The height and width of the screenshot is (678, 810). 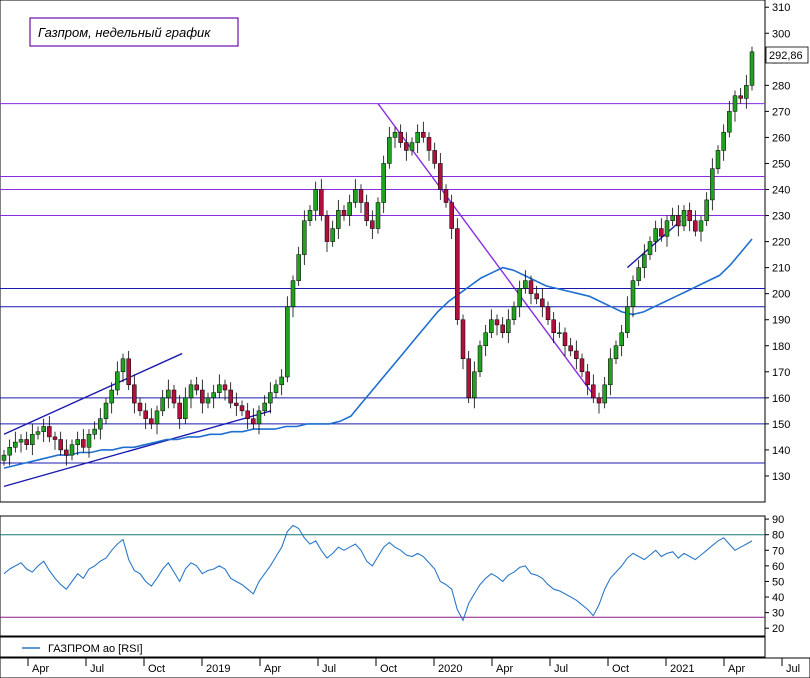 I want to click on price-y-tick-label: 210, so click(x=781, y=269).